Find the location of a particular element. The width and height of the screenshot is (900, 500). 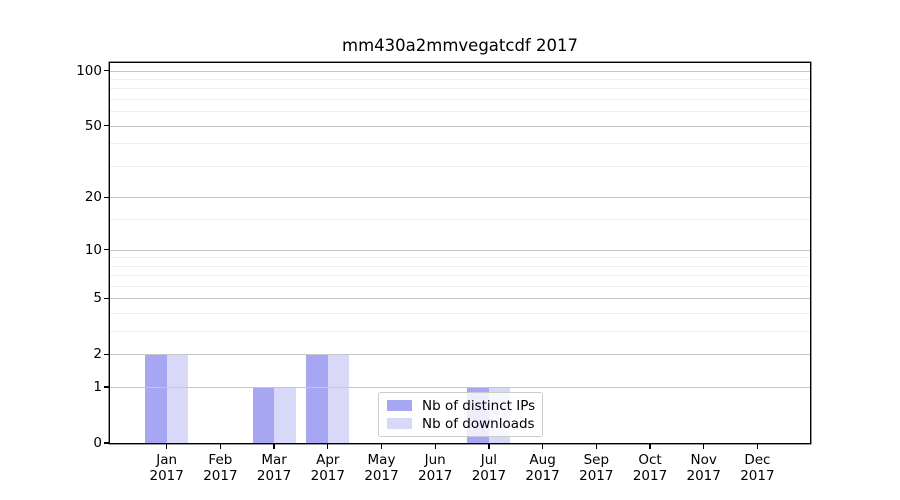

x-tick-label: Apr 2017 is located at coordinates (327, 468).